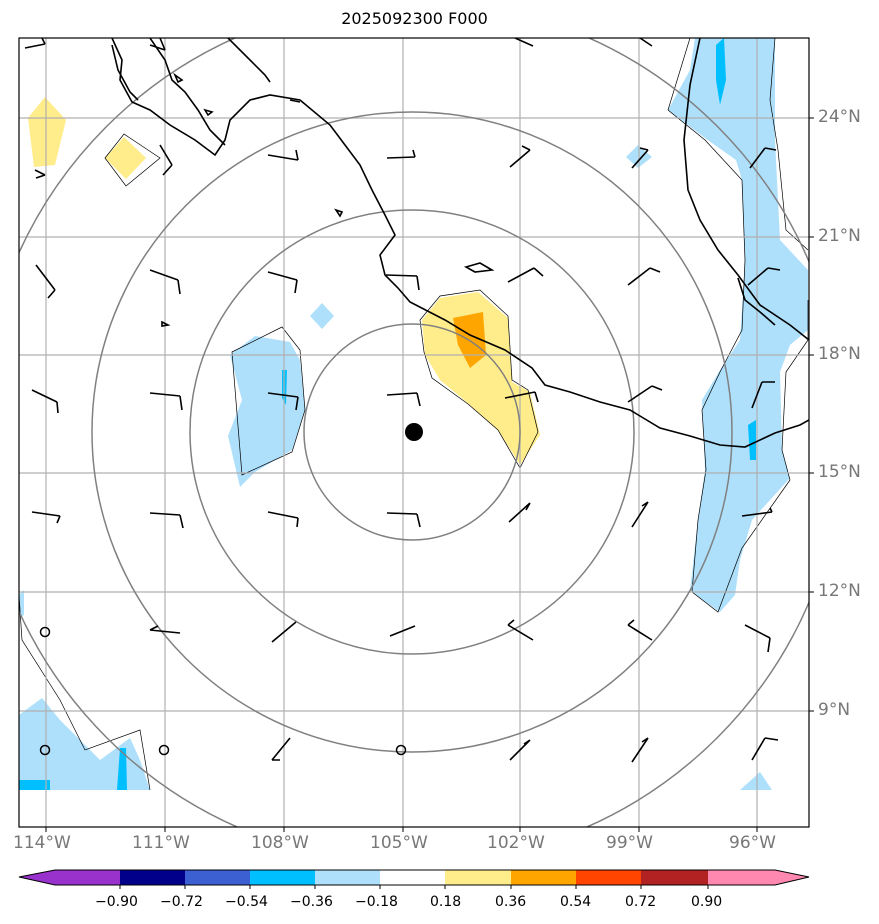 This screenshot has height=924, width=879. What do you see at coordinates (839, 236) in the screenshot?
I see `lat-label: 21°N` at bounding box center [839, 236].